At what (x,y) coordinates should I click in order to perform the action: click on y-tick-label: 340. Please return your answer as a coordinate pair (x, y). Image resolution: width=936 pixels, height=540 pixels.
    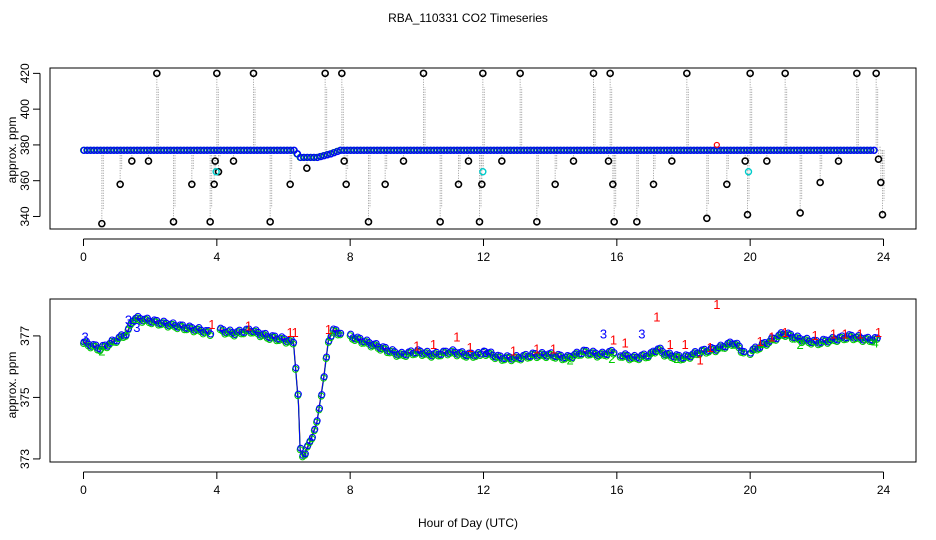
    Looking at the image, I should click on (25, 216).